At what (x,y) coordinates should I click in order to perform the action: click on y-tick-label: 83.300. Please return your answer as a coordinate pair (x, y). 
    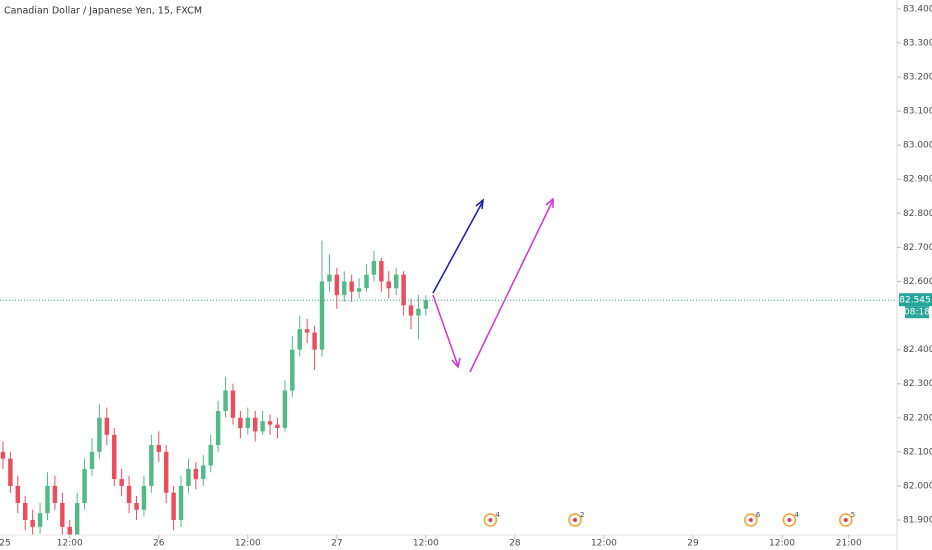
    Looking at the image, I should click on (917, 43).